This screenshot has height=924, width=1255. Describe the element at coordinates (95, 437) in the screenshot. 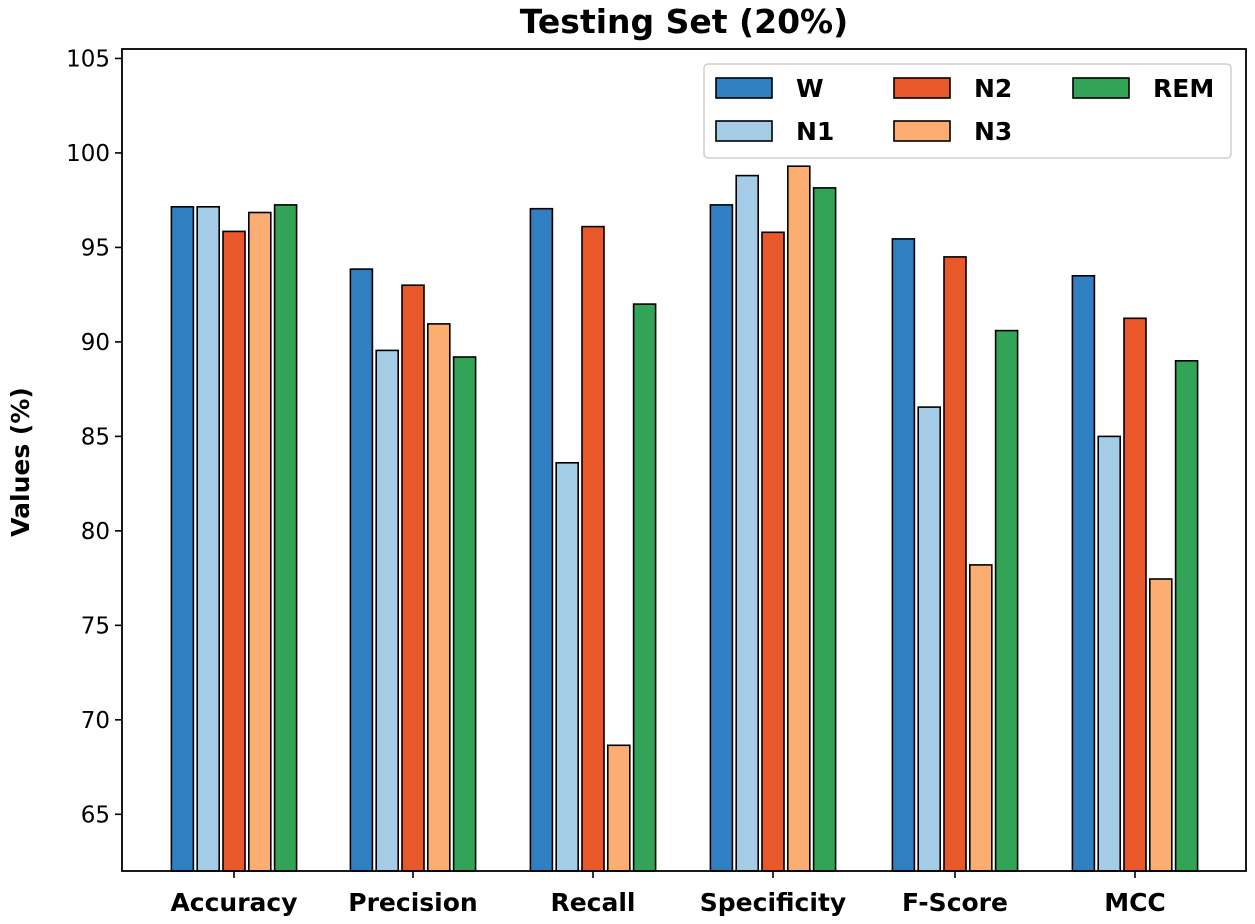

I see `y-tick-label: 85` at that location.